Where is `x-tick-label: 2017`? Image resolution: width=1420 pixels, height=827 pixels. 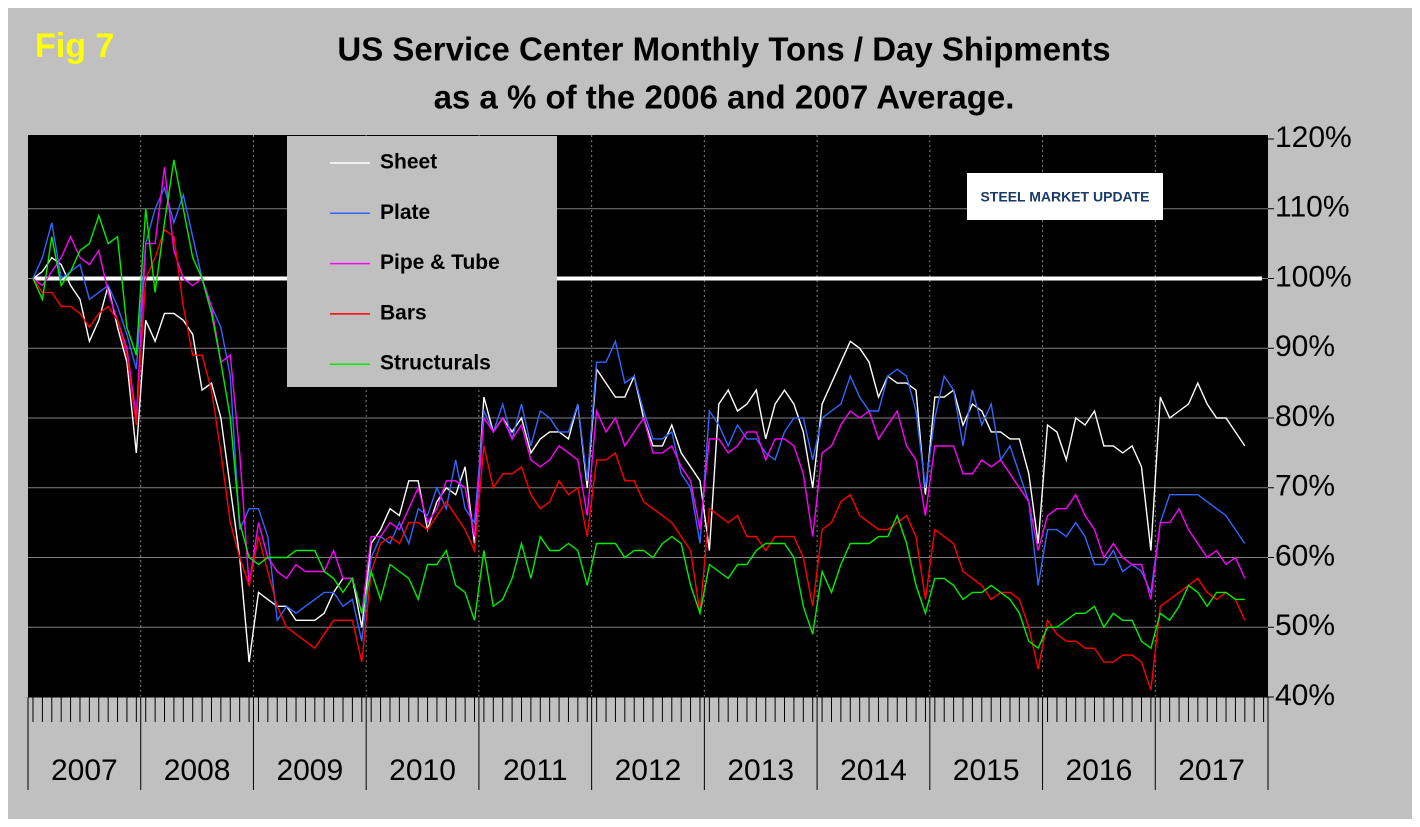
x-tick-label: 2017 is located at coordinates (1211, 770).